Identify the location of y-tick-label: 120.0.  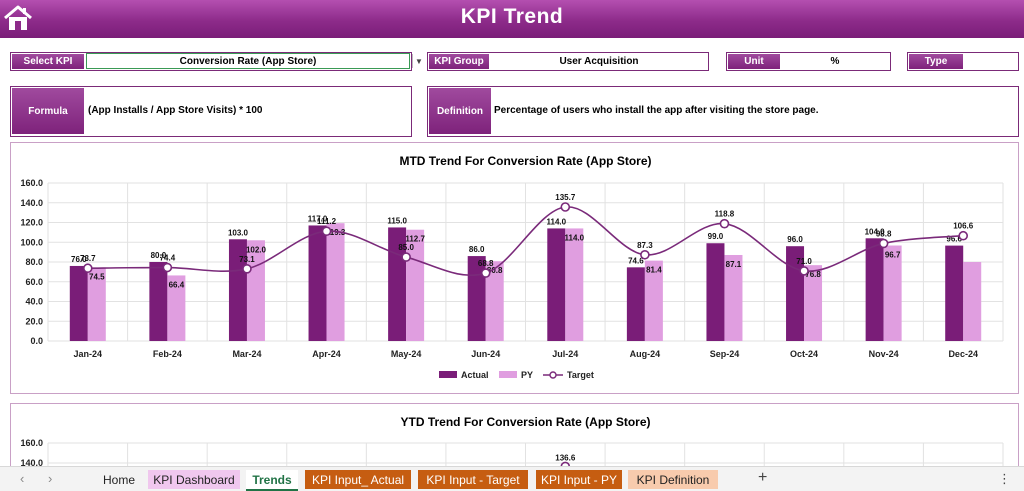
(31, 223).